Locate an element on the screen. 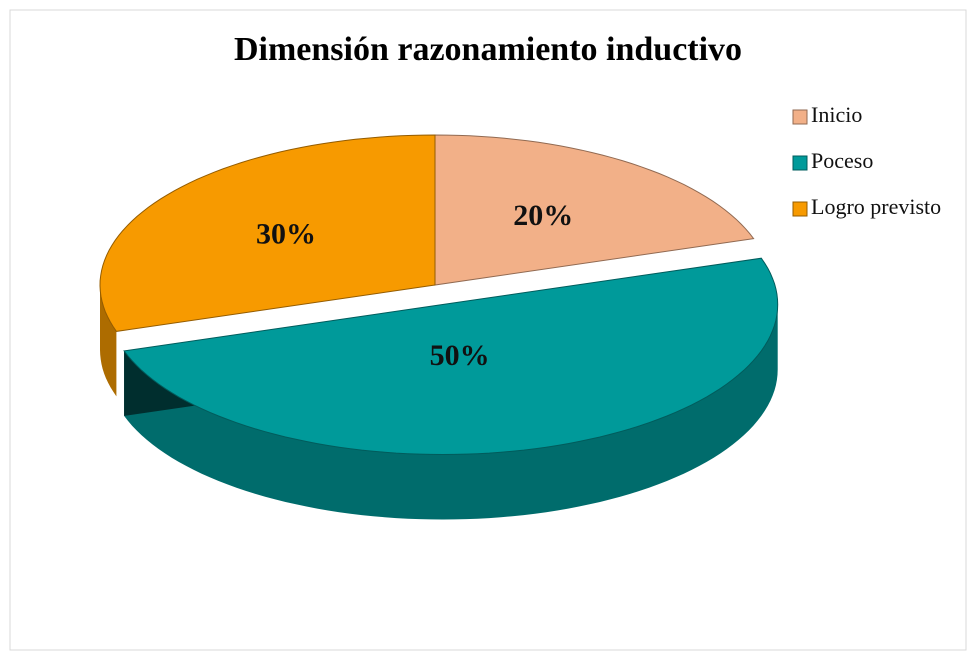 The image size is (977, 653). chart-title: Dimensión razonamiento inductivo is located at coordinates (488, 49).